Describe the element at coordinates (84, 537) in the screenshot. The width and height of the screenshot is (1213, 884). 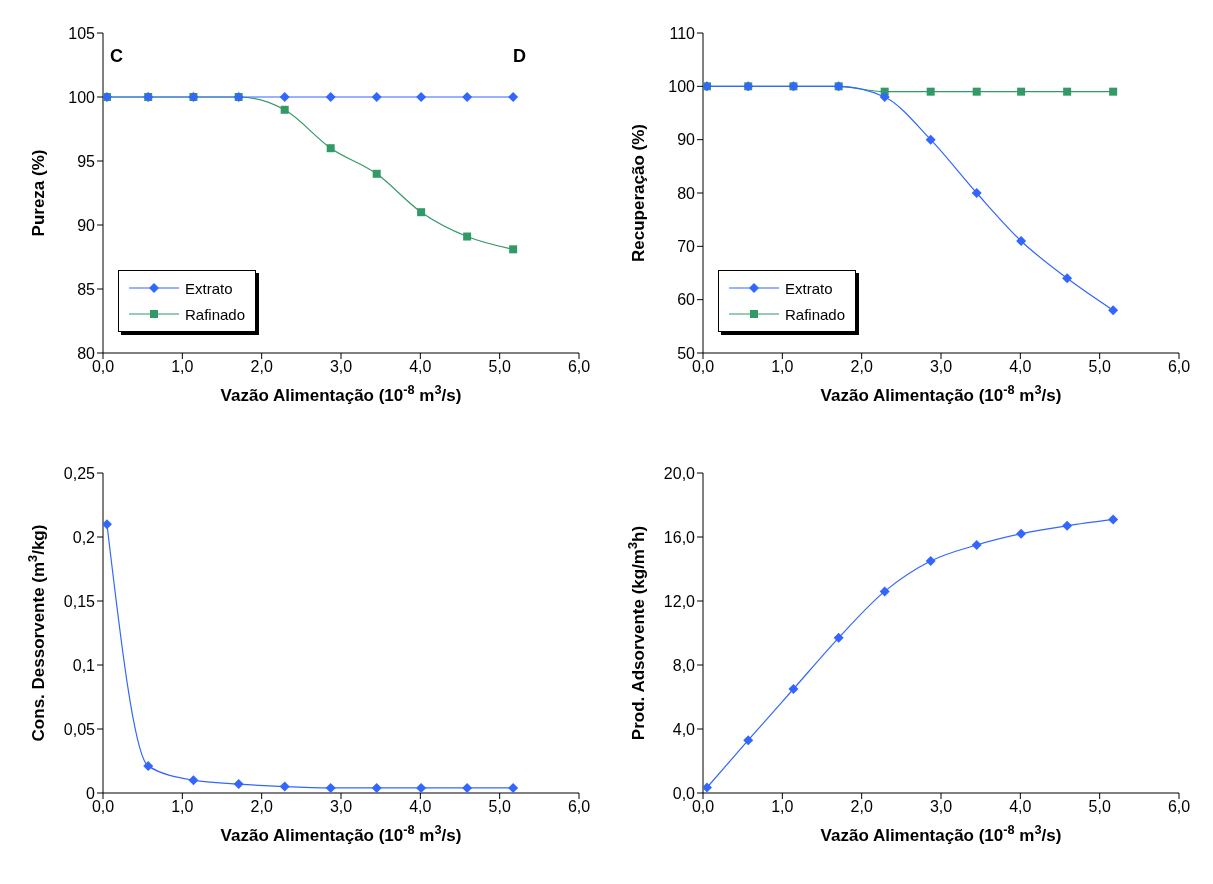
I see `y-tick-label: 0,2` at that location.